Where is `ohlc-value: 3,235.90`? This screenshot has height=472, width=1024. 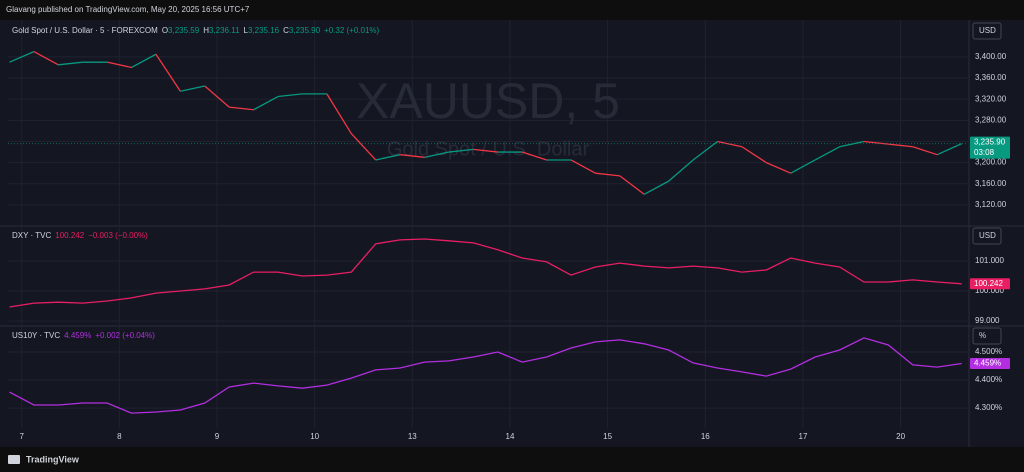
ohlc-value: 3,235.90 is located at coordinates (305, 30).